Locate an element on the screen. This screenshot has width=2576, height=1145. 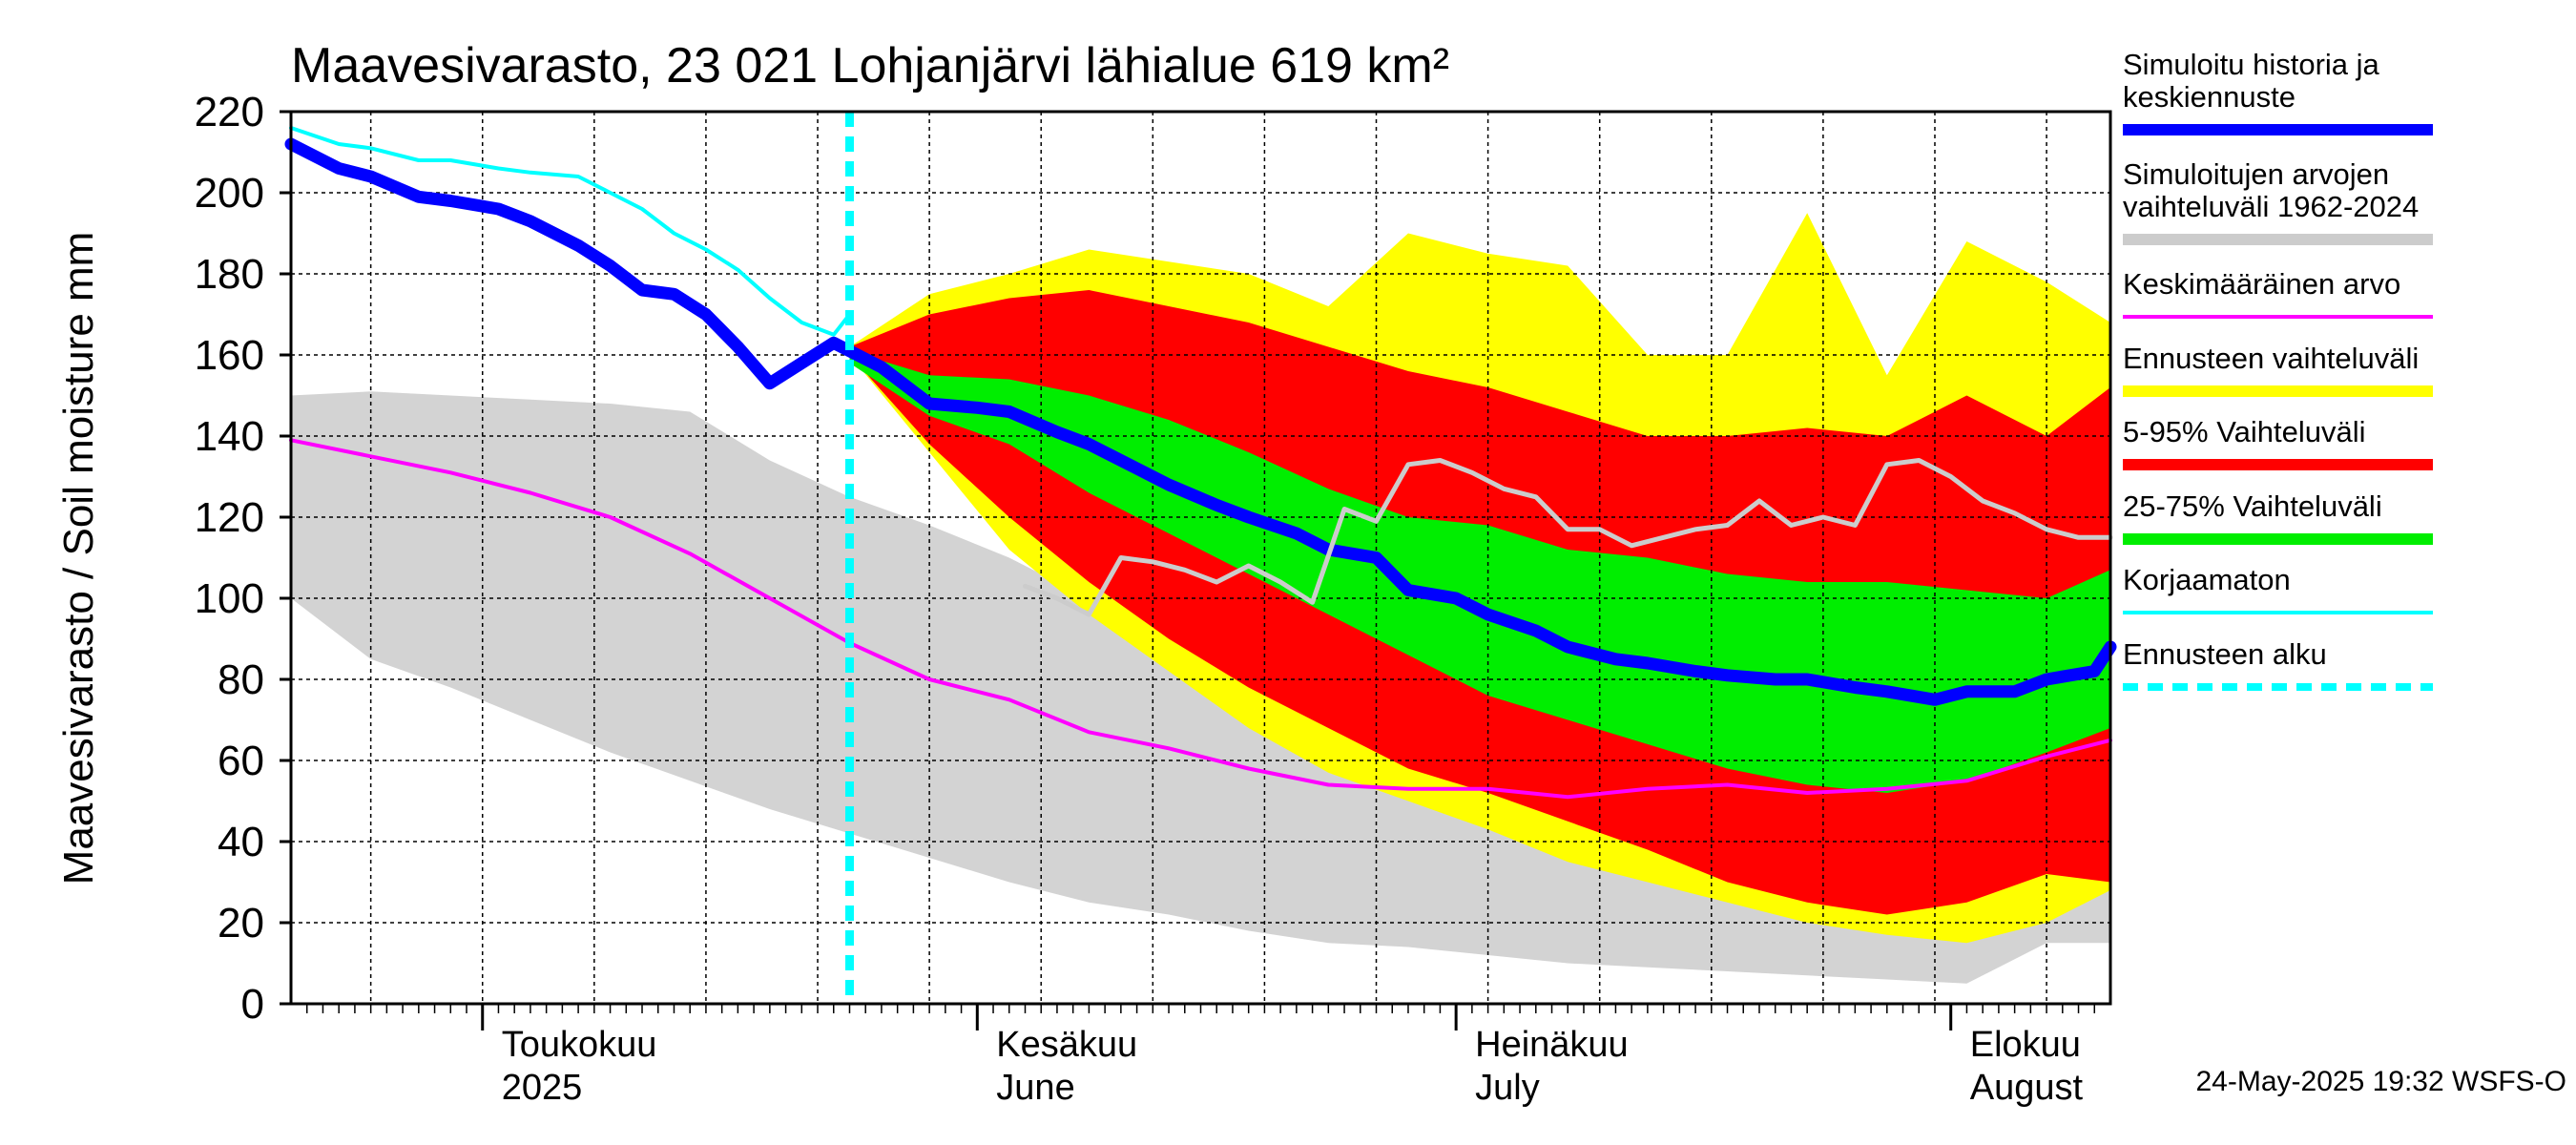
month-label-line1: Kesäkuu is located at coordinates (1066, 1045).